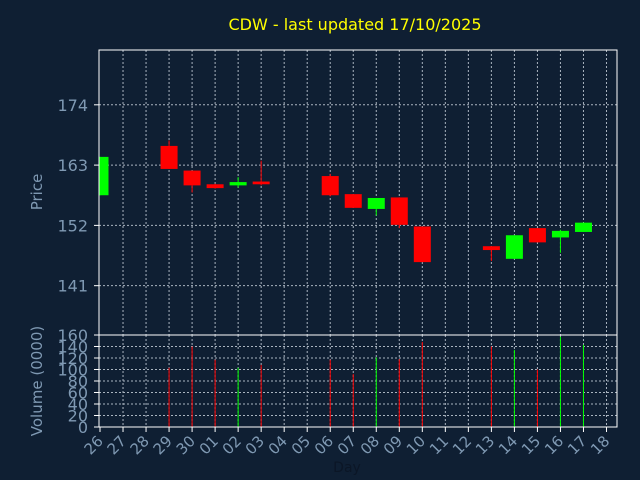 The image size is (640, 480). I want to click on volume-bars, so click(376, 381).